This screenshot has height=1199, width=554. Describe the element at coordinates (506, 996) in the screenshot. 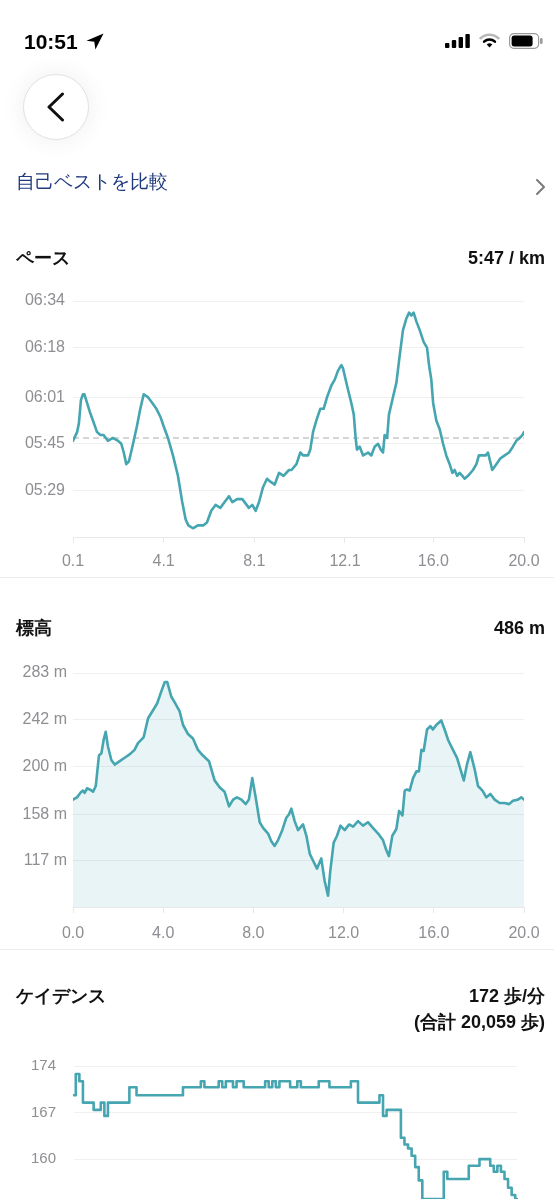

I see `chart-subtitle: 172 歩/分` at that location.